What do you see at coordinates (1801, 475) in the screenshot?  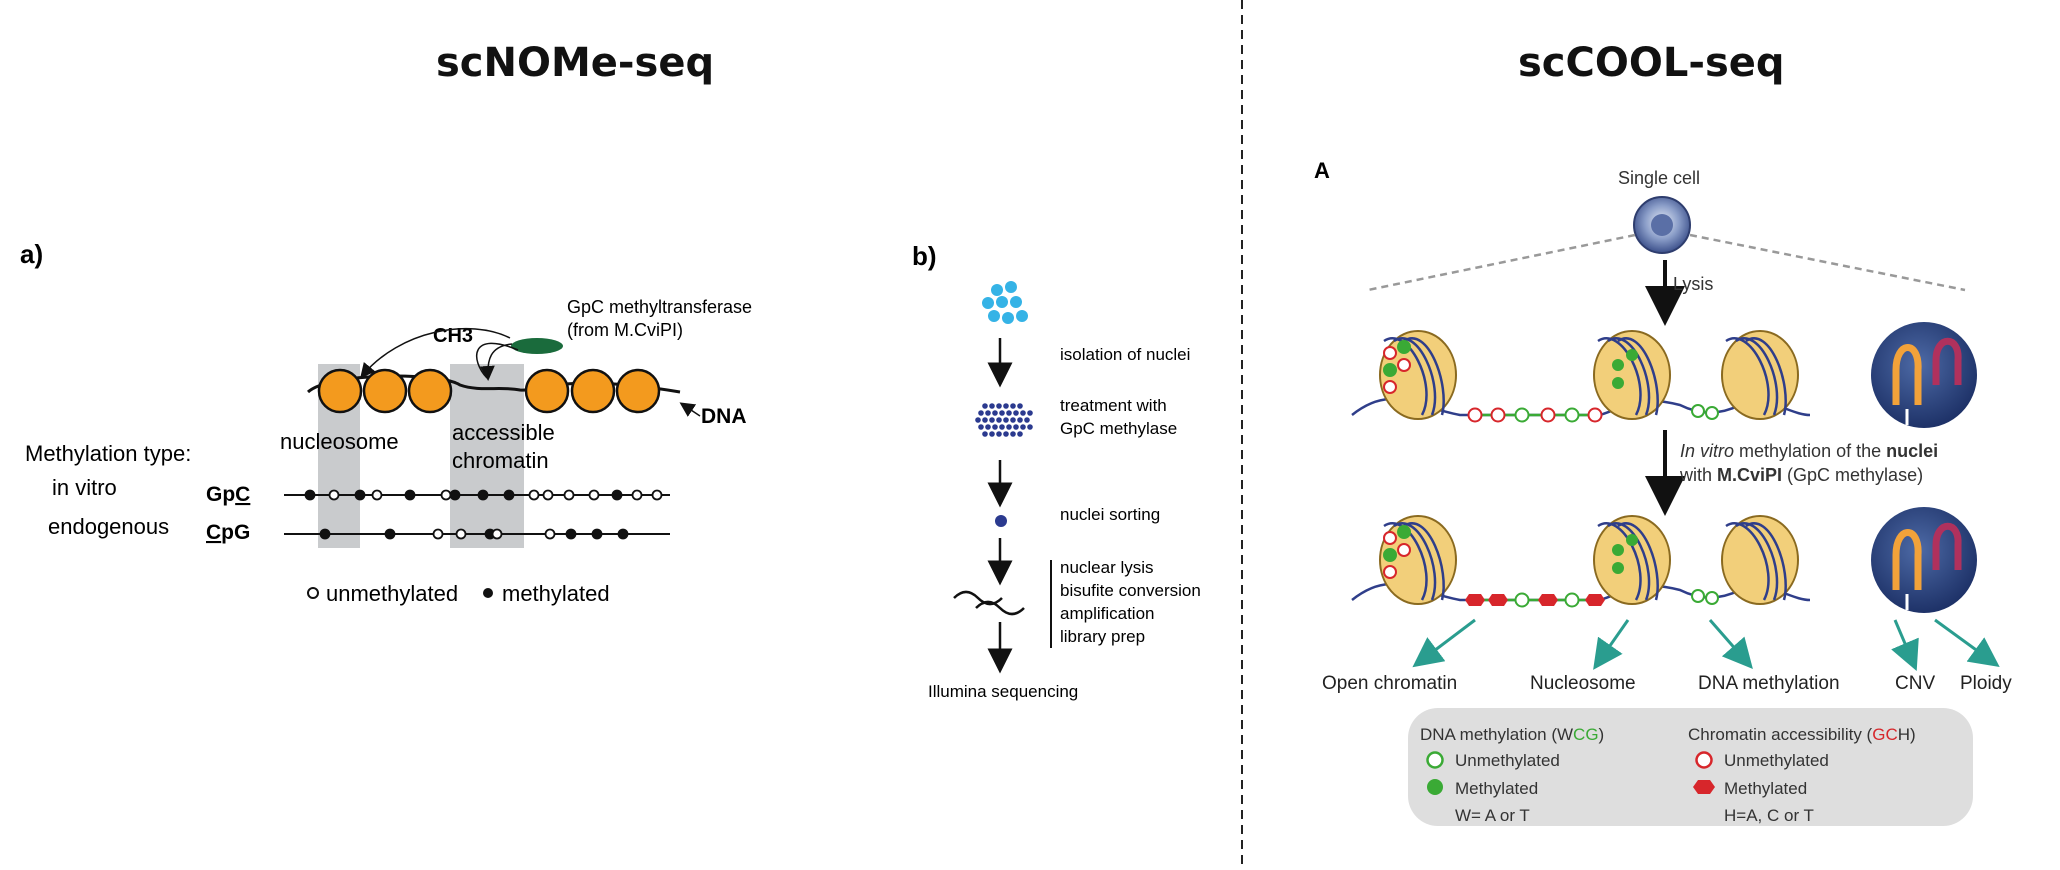 I see `invitro-line-2: with M.CviPI (GpC methylase)` at bounding box center [1801, 475].